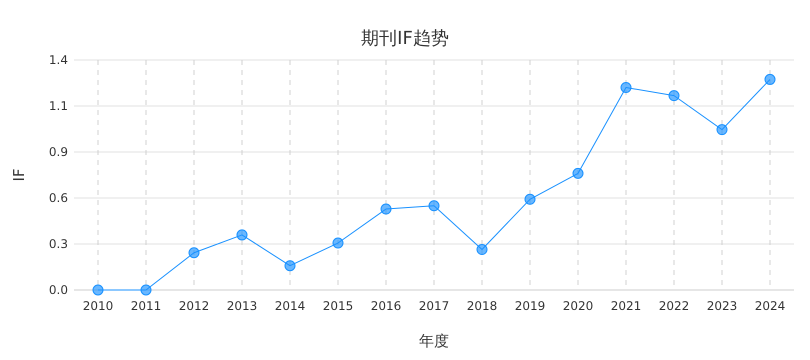 This screenshot has width=810, height=360. I want to click on x-axis-title: 年度, so click(434, 341).